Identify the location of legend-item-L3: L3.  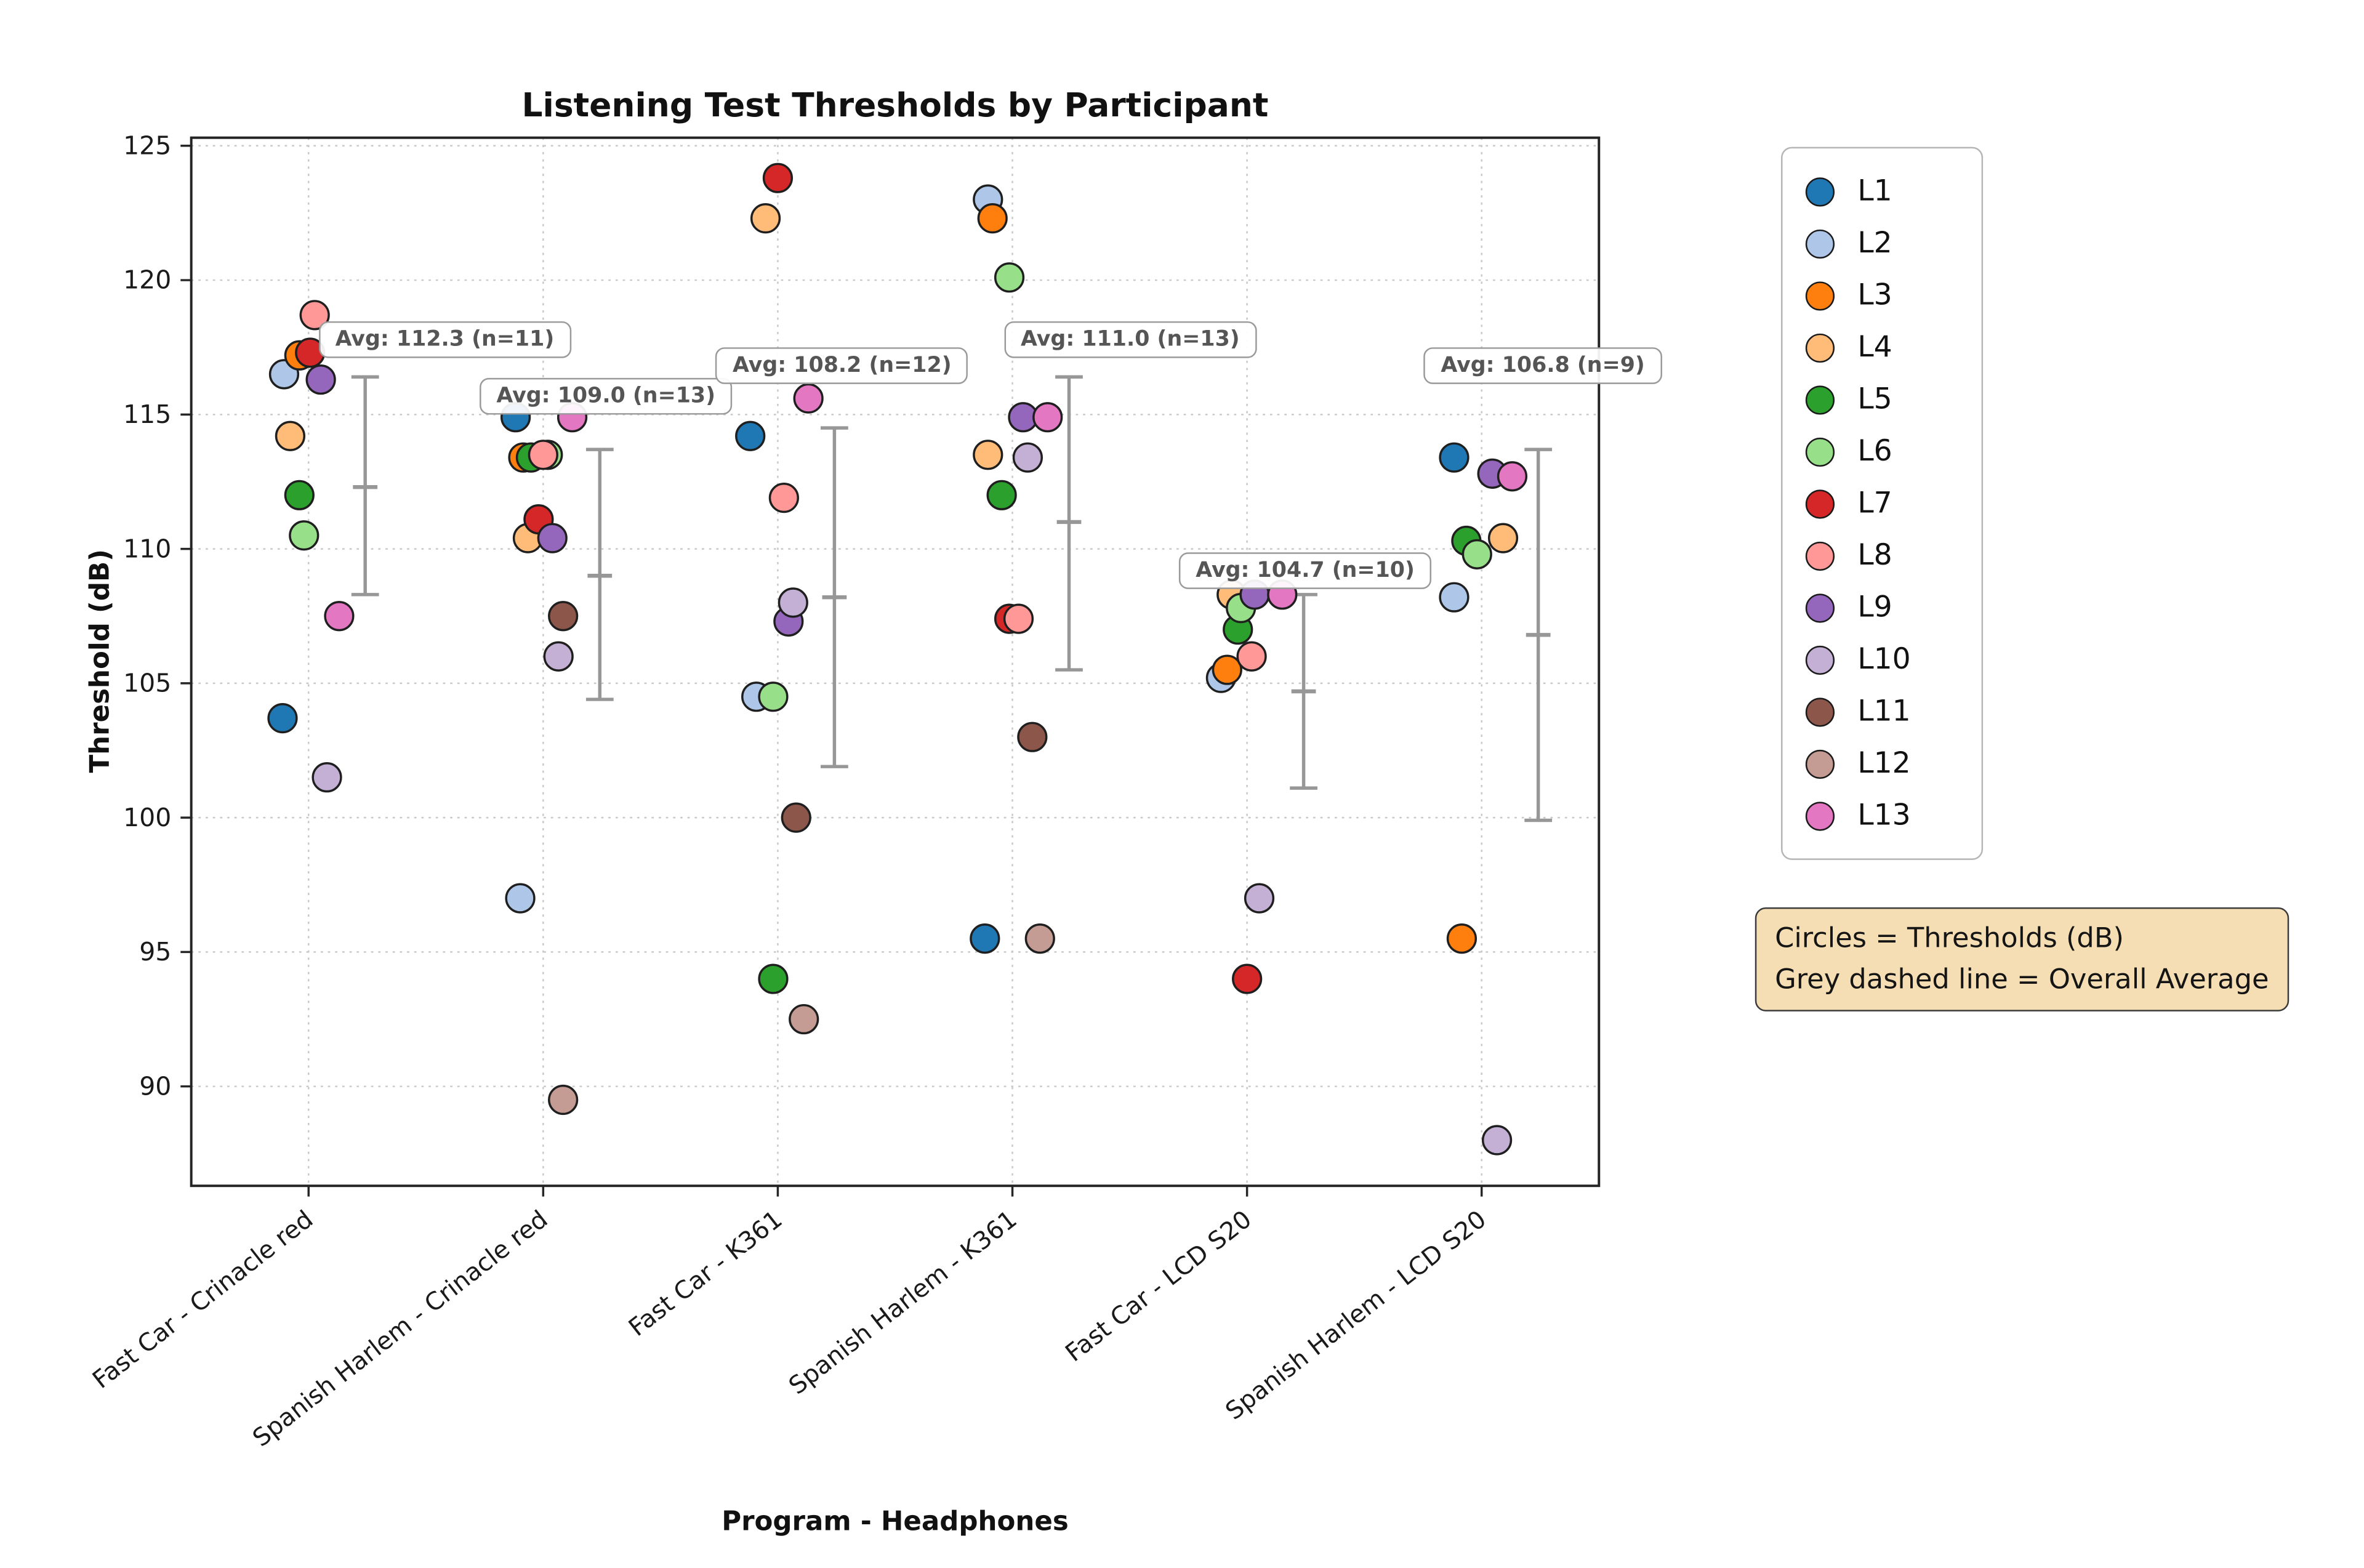
(1878, 295).